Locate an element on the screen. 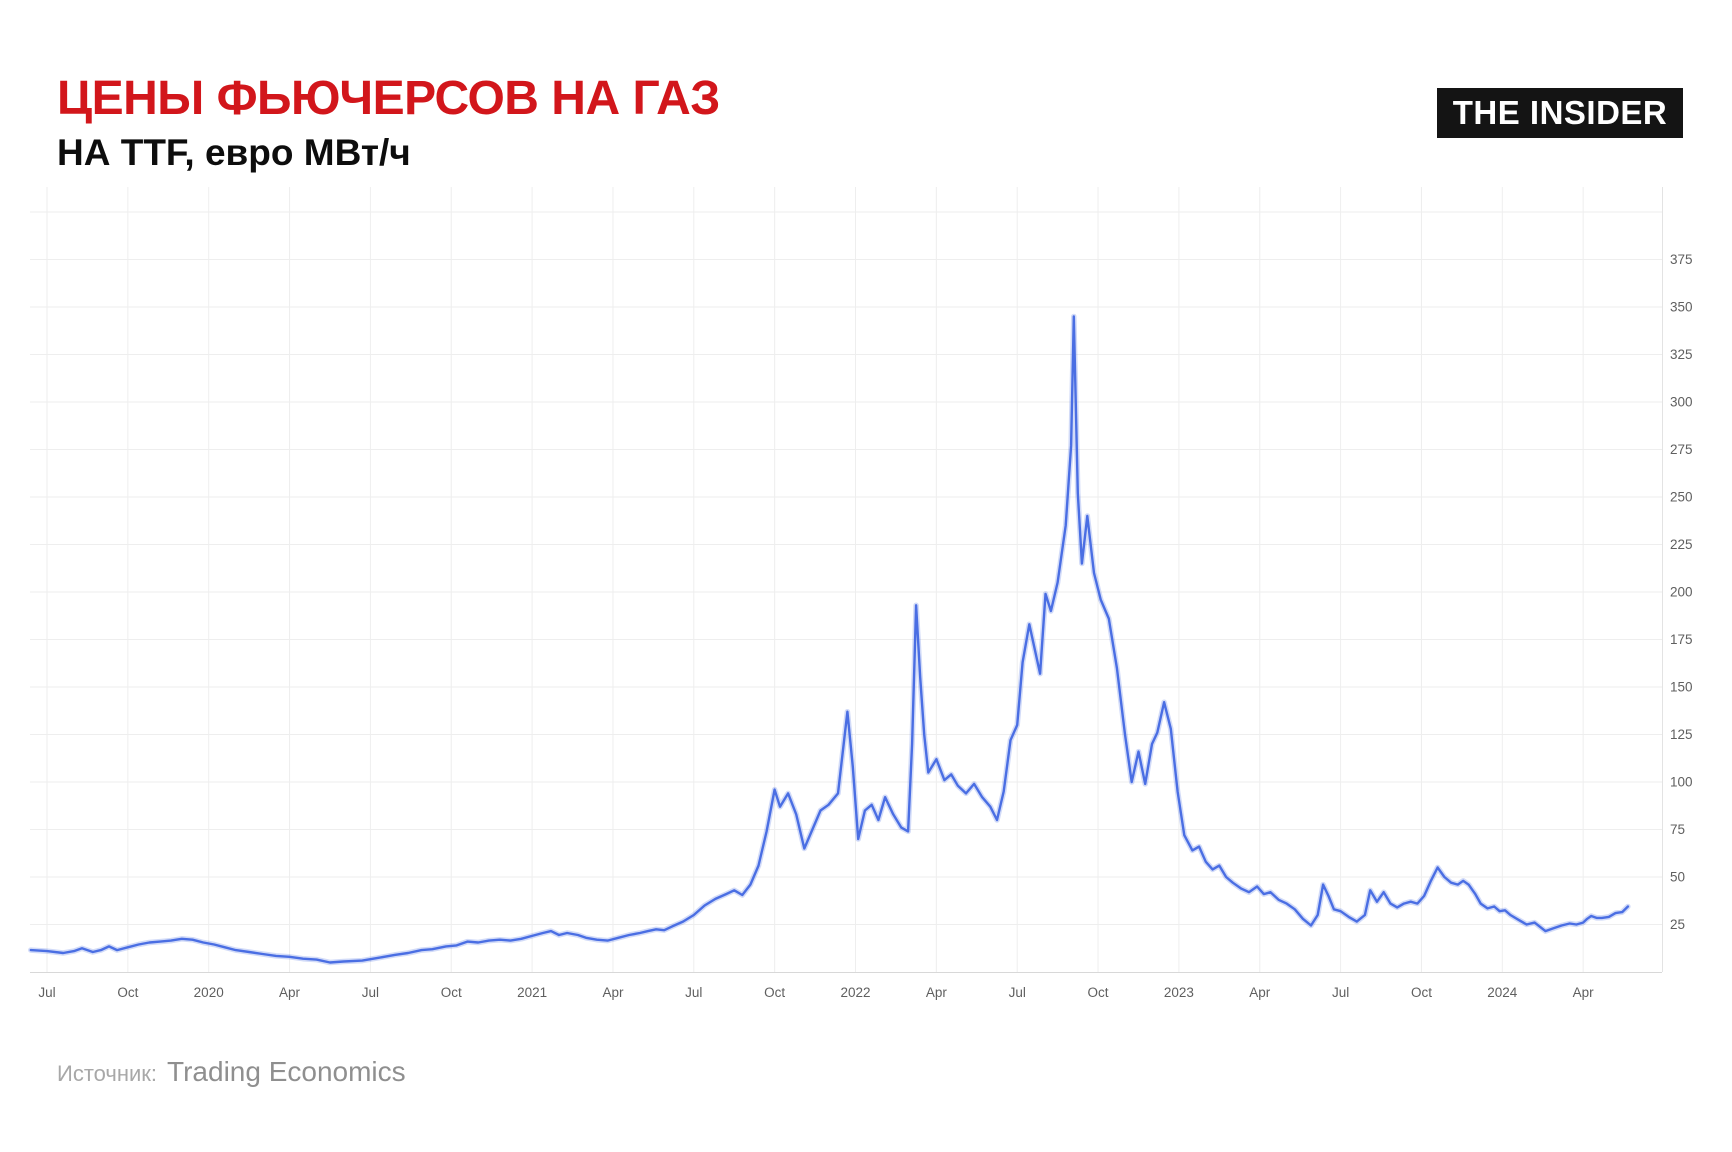 The width and height of the screenshot is (1732, 1152). x-tick-label: 2024 is located at coordinates (1502, 992).